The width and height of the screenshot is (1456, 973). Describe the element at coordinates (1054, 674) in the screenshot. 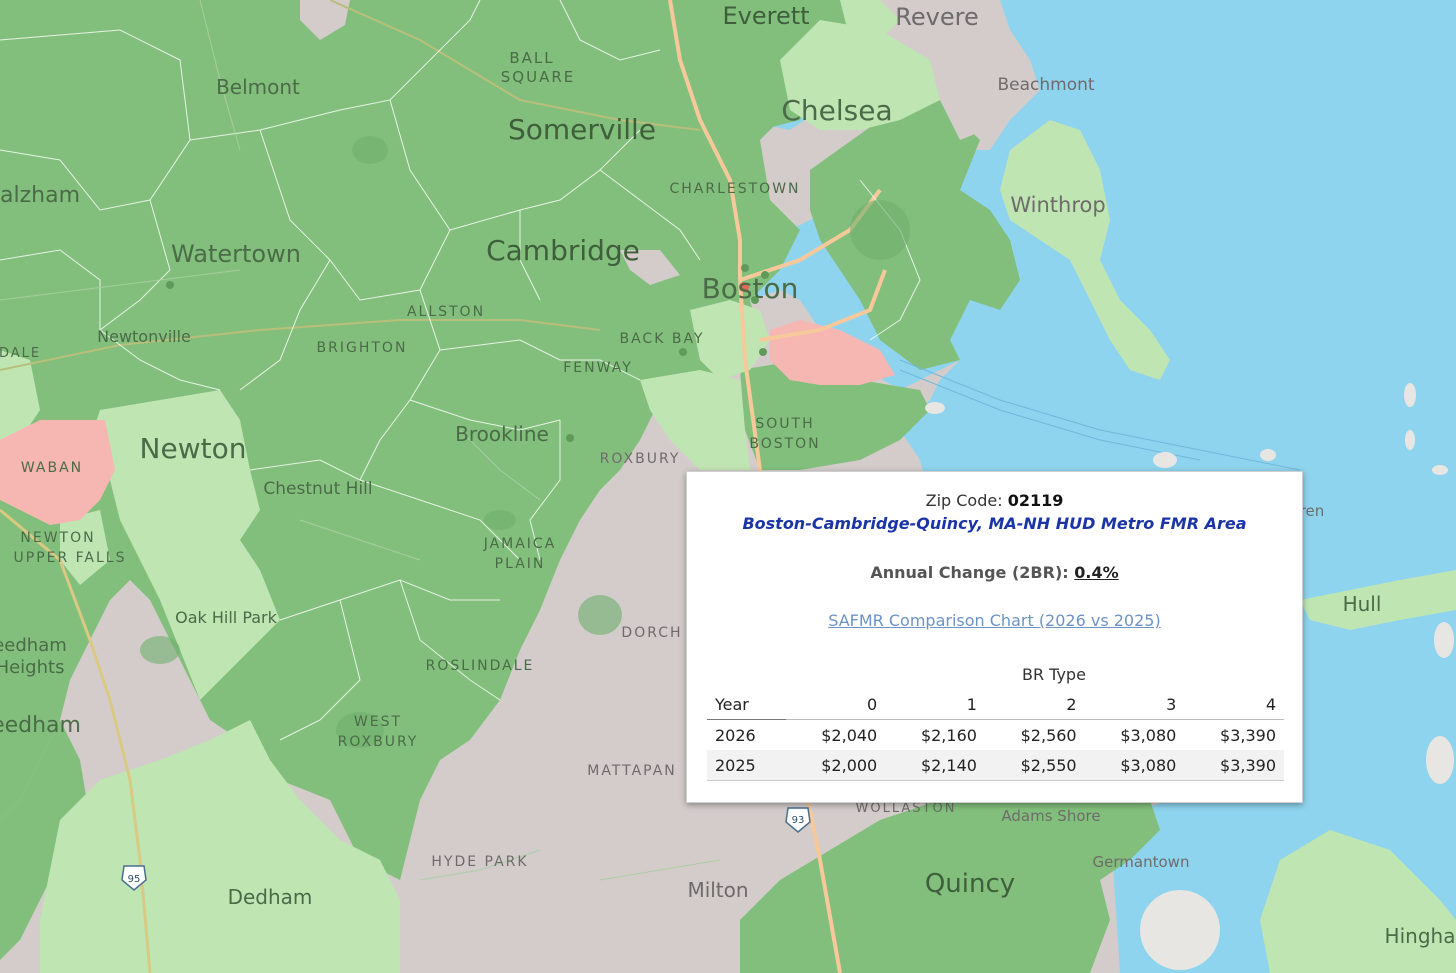

I see `br-type-header: BR Type` at that location.